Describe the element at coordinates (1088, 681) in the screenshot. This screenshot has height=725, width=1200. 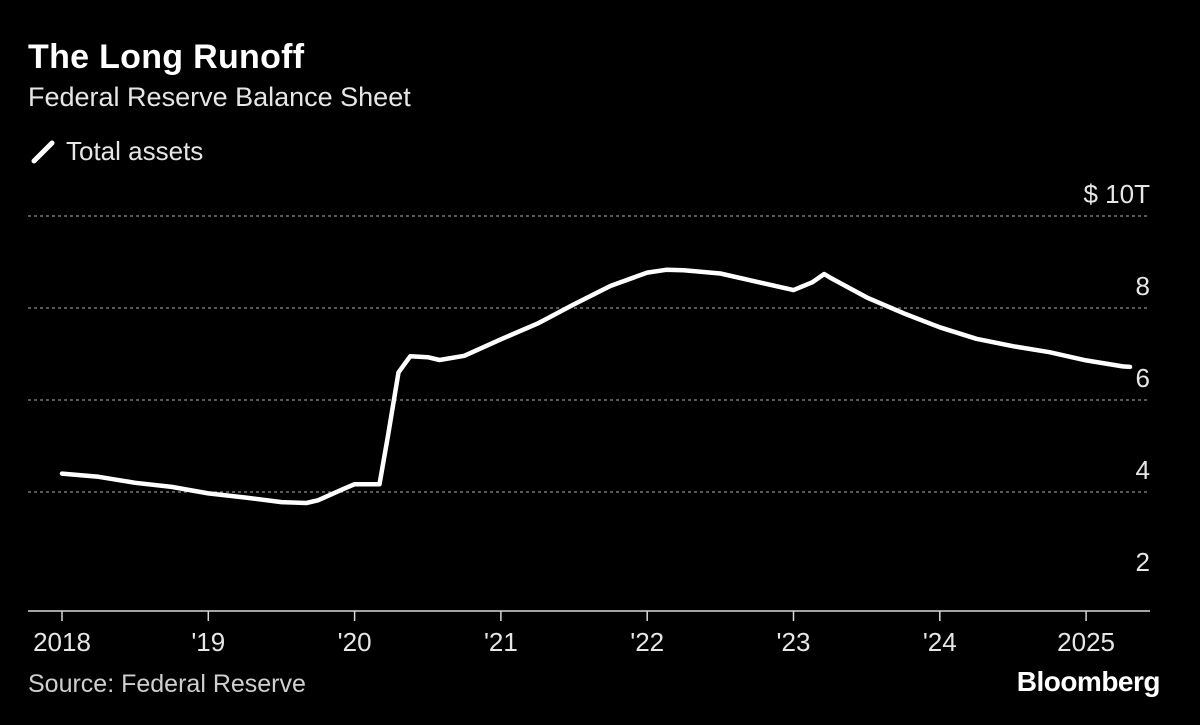
I see `bloomberg-logo: Bloomberg` at that location.